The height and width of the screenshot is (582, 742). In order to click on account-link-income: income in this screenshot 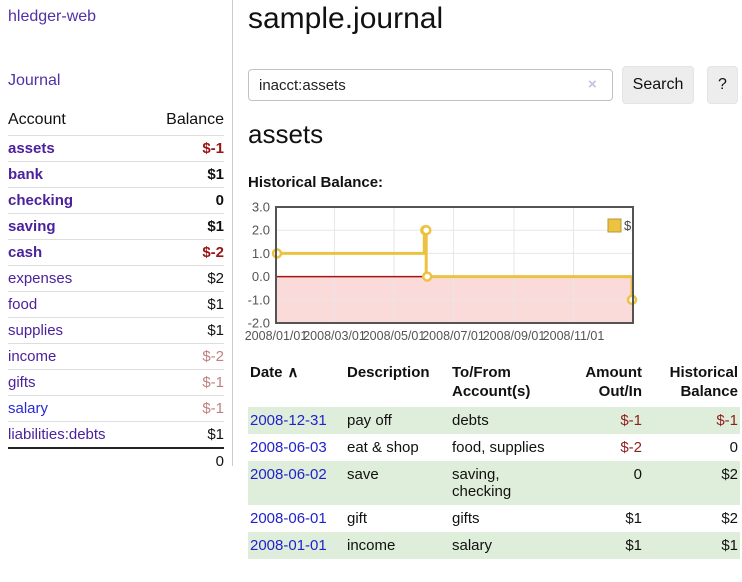, I will do `click(32, 356)`.